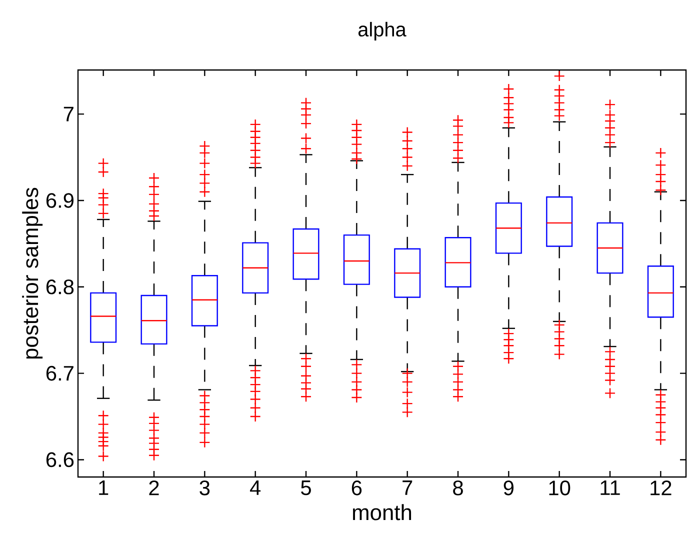 The width and height of the screenshot is (694, 548). Describe the element at coordinates (661, 488) in the screenshot. I see `x-tick-label: 12` at that location.